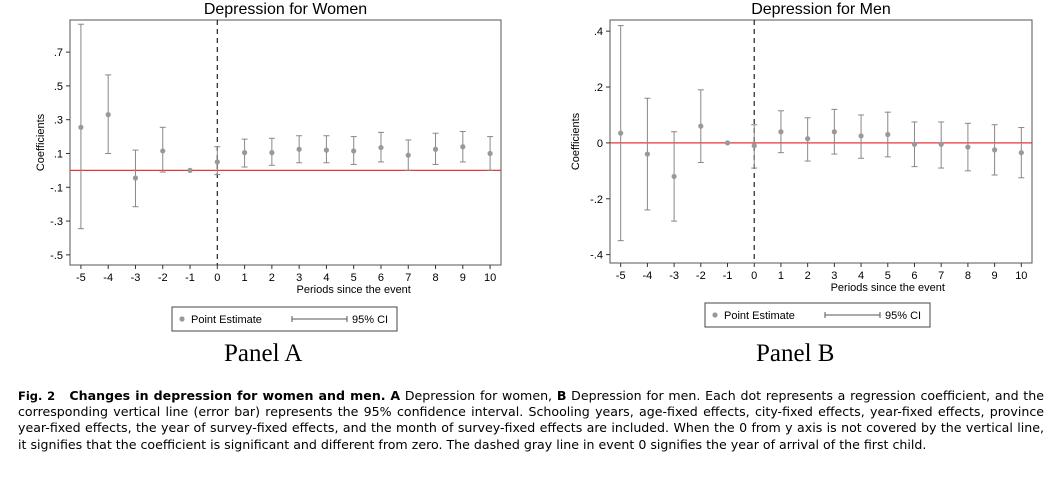 The image size is (1054, 484). Describe the element at coordinates (37, 396) in the screenshot. I see `caption-fig-number: Fig. 2` at that location.